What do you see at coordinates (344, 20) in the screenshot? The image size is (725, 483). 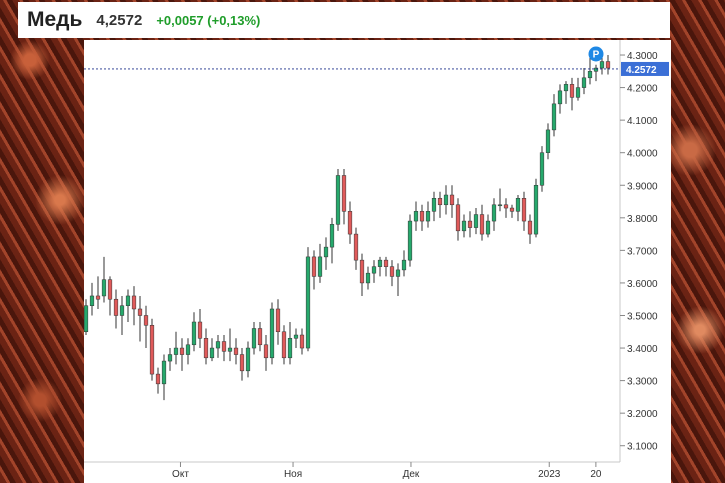 I see `quote-header: Медь 4,2572 +0,0057 (+0,13%)` at bounding box center [344, 20].